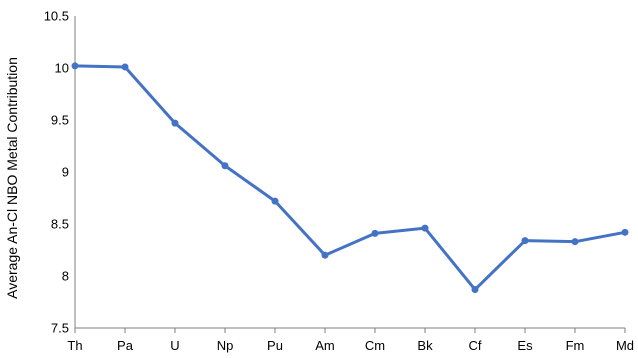 The image size is (638, 358). Describe the element at coordinates (375, 345) in the screenshot. I see `x-tick-label: Cm` at that location.